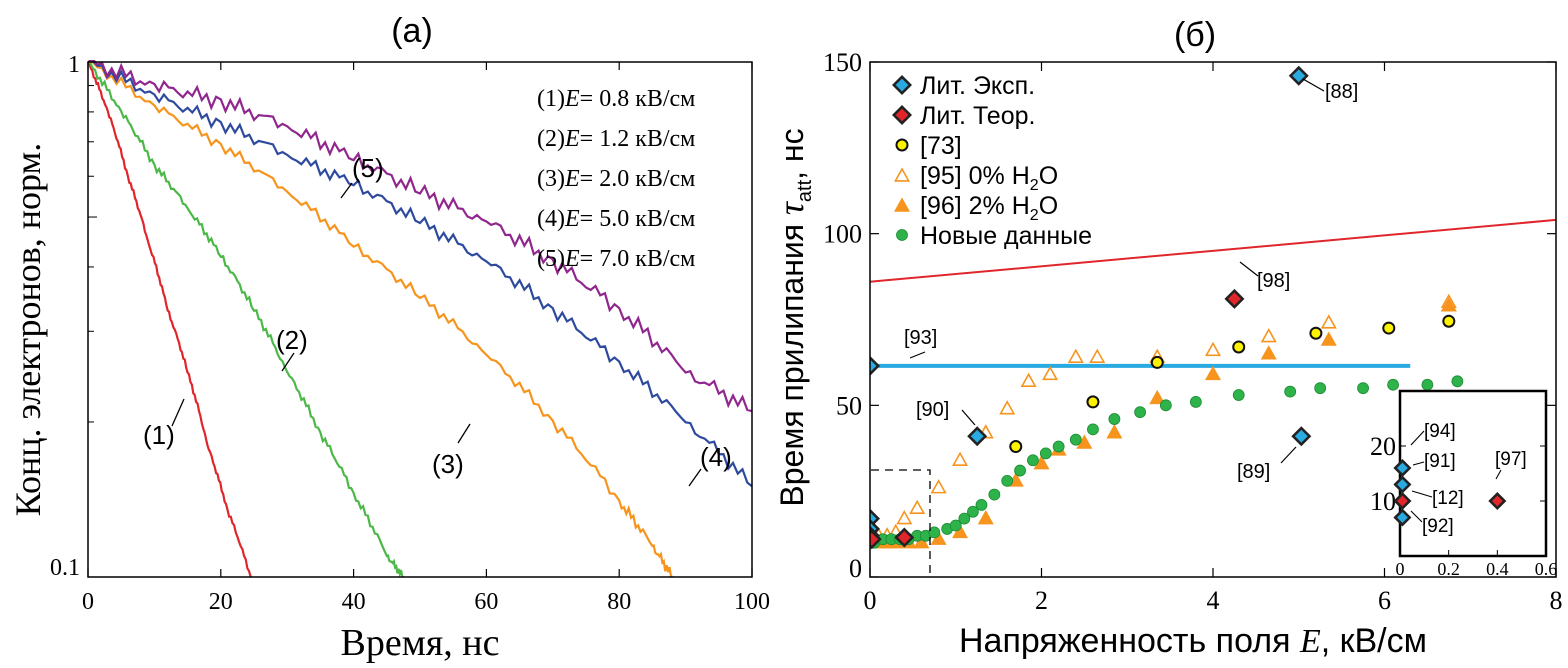 The image size is (1568, 668). Describe the element at coordinates (1448, 498) in the screenshot. I see `inset-reference-label: [12]` at that location.